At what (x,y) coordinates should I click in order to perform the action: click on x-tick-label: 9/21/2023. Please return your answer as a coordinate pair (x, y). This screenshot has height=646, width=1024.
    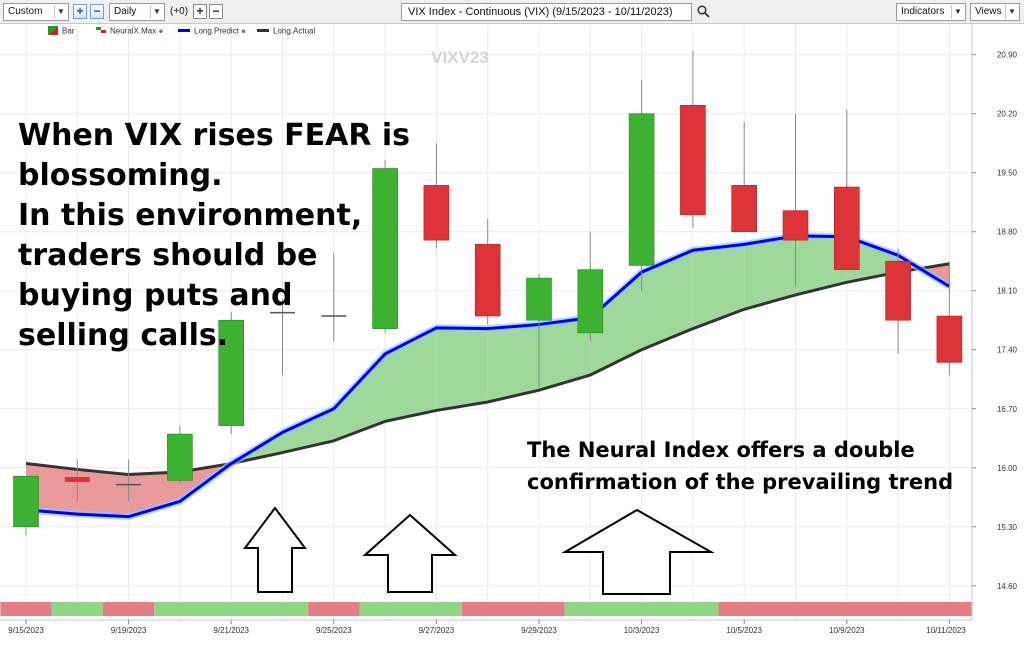
    Looking at the image, I should click on (231, 630).